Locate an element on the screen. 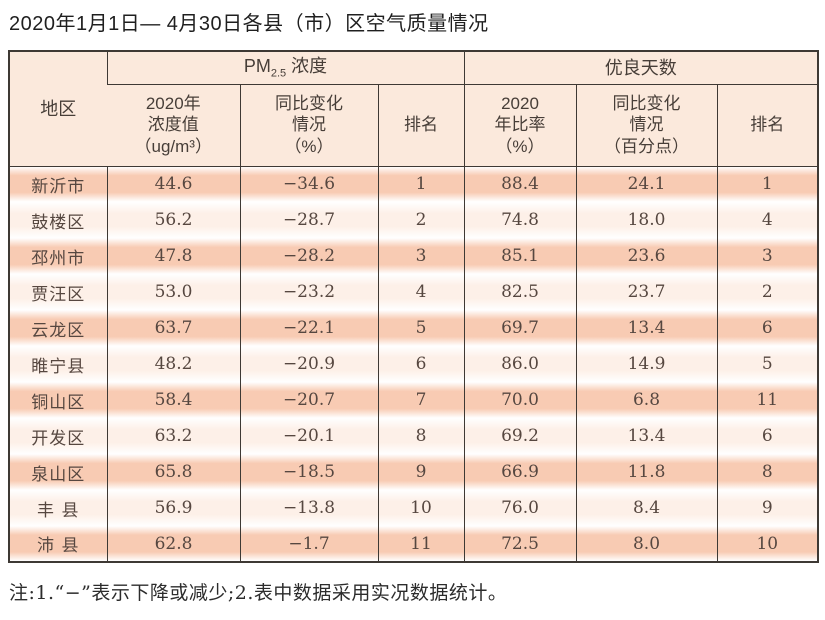  days-rate-cell: 69.7 is located at coordinates (519, 328).